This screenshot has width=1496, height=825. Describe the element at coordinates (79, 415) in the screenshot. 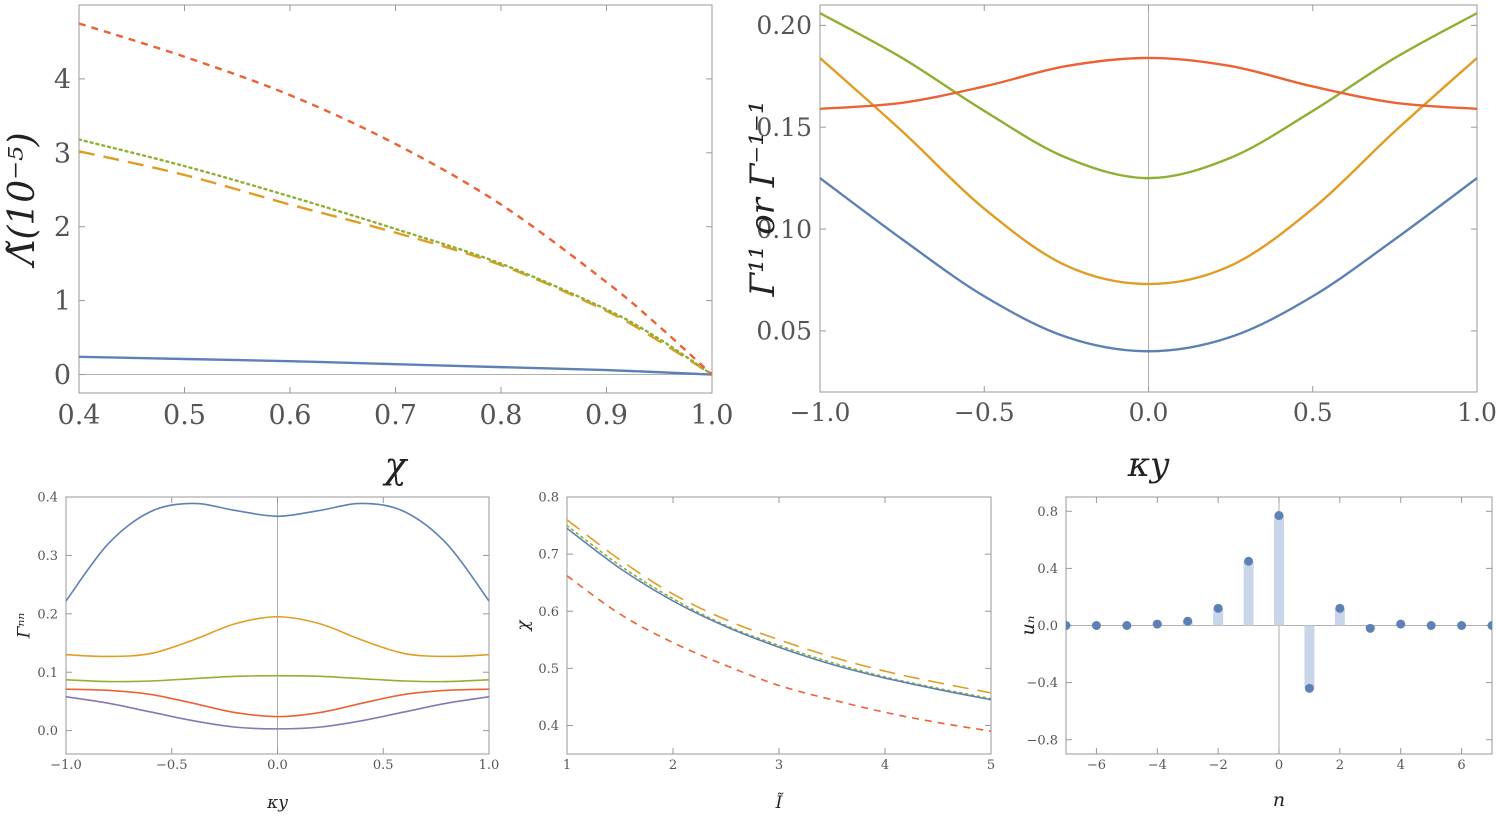

I see `x-tick-label: 0.4` at that location.